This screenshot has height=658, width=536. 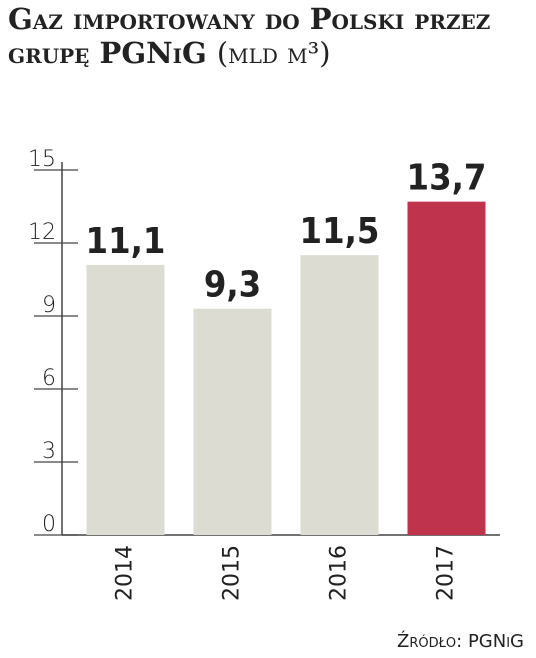 What do you see at coordinates (49, 305) in the screenshot?
I see `y-tick-label: 9` at bounding box center [49, 305].